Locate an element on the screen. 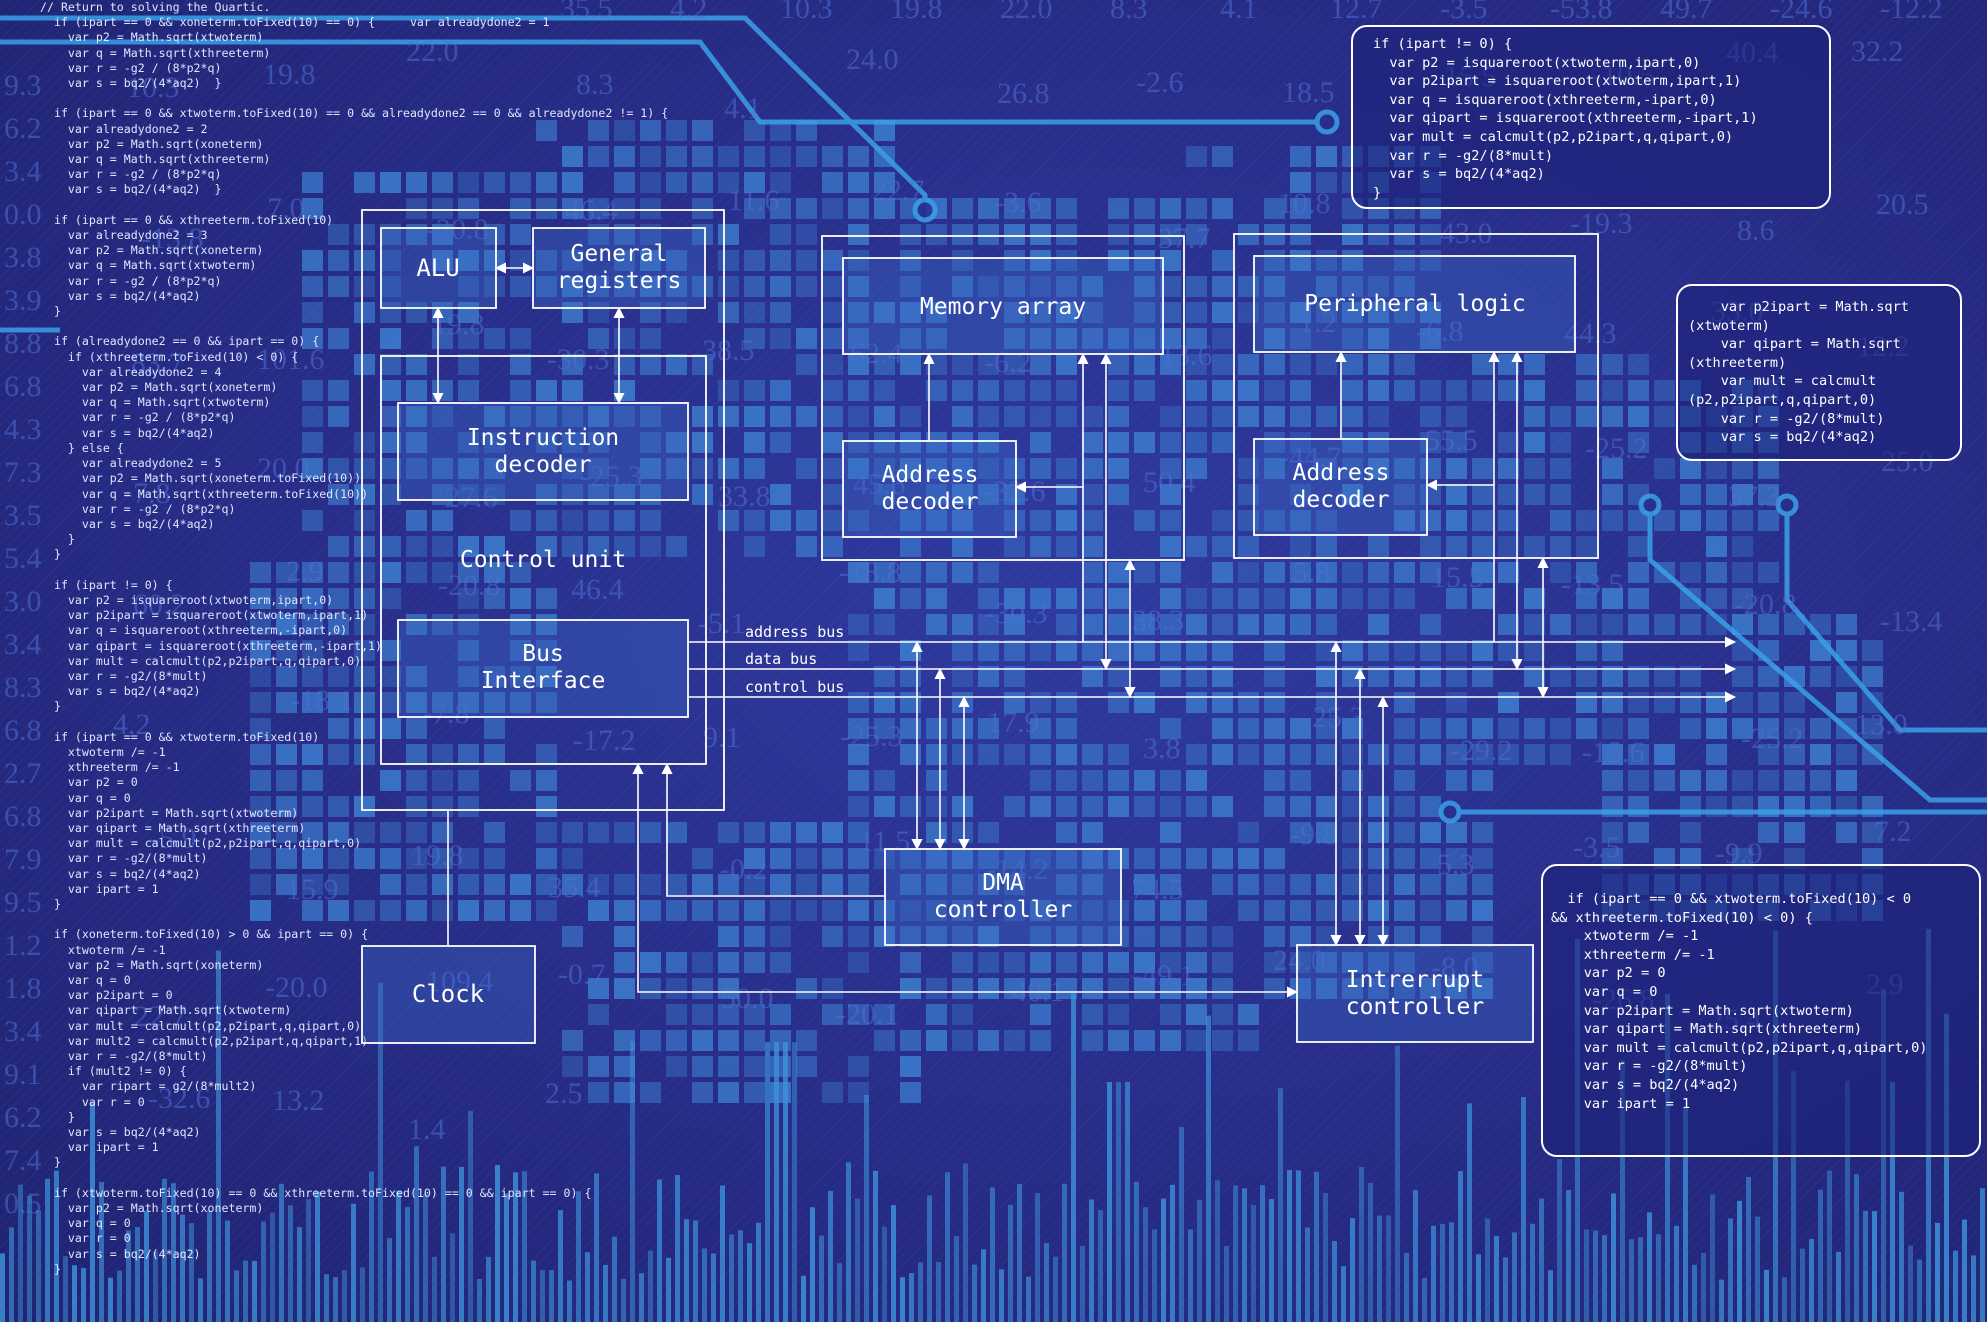 Image resolution: width=1987 pixels, height=1322 pixels. address-decoder-peripheral-label-line1: Address is located at coordinates (1341, 473).